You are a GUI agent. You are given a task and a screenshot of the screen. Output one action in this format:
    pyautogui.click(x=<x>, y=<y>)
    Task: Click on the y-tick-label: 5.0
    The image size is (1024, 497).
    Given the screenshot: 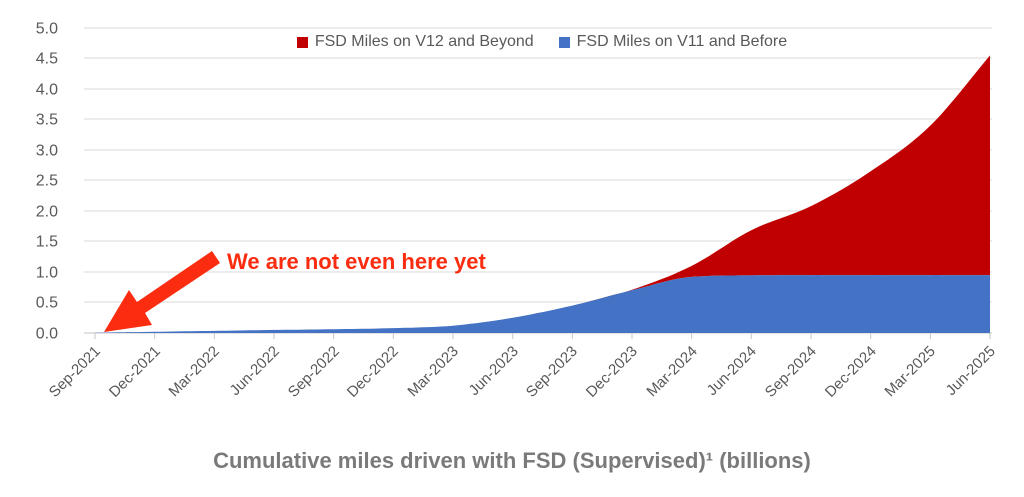 What is the action you would take?
    pyautogui.click(x=47, y=29)
    